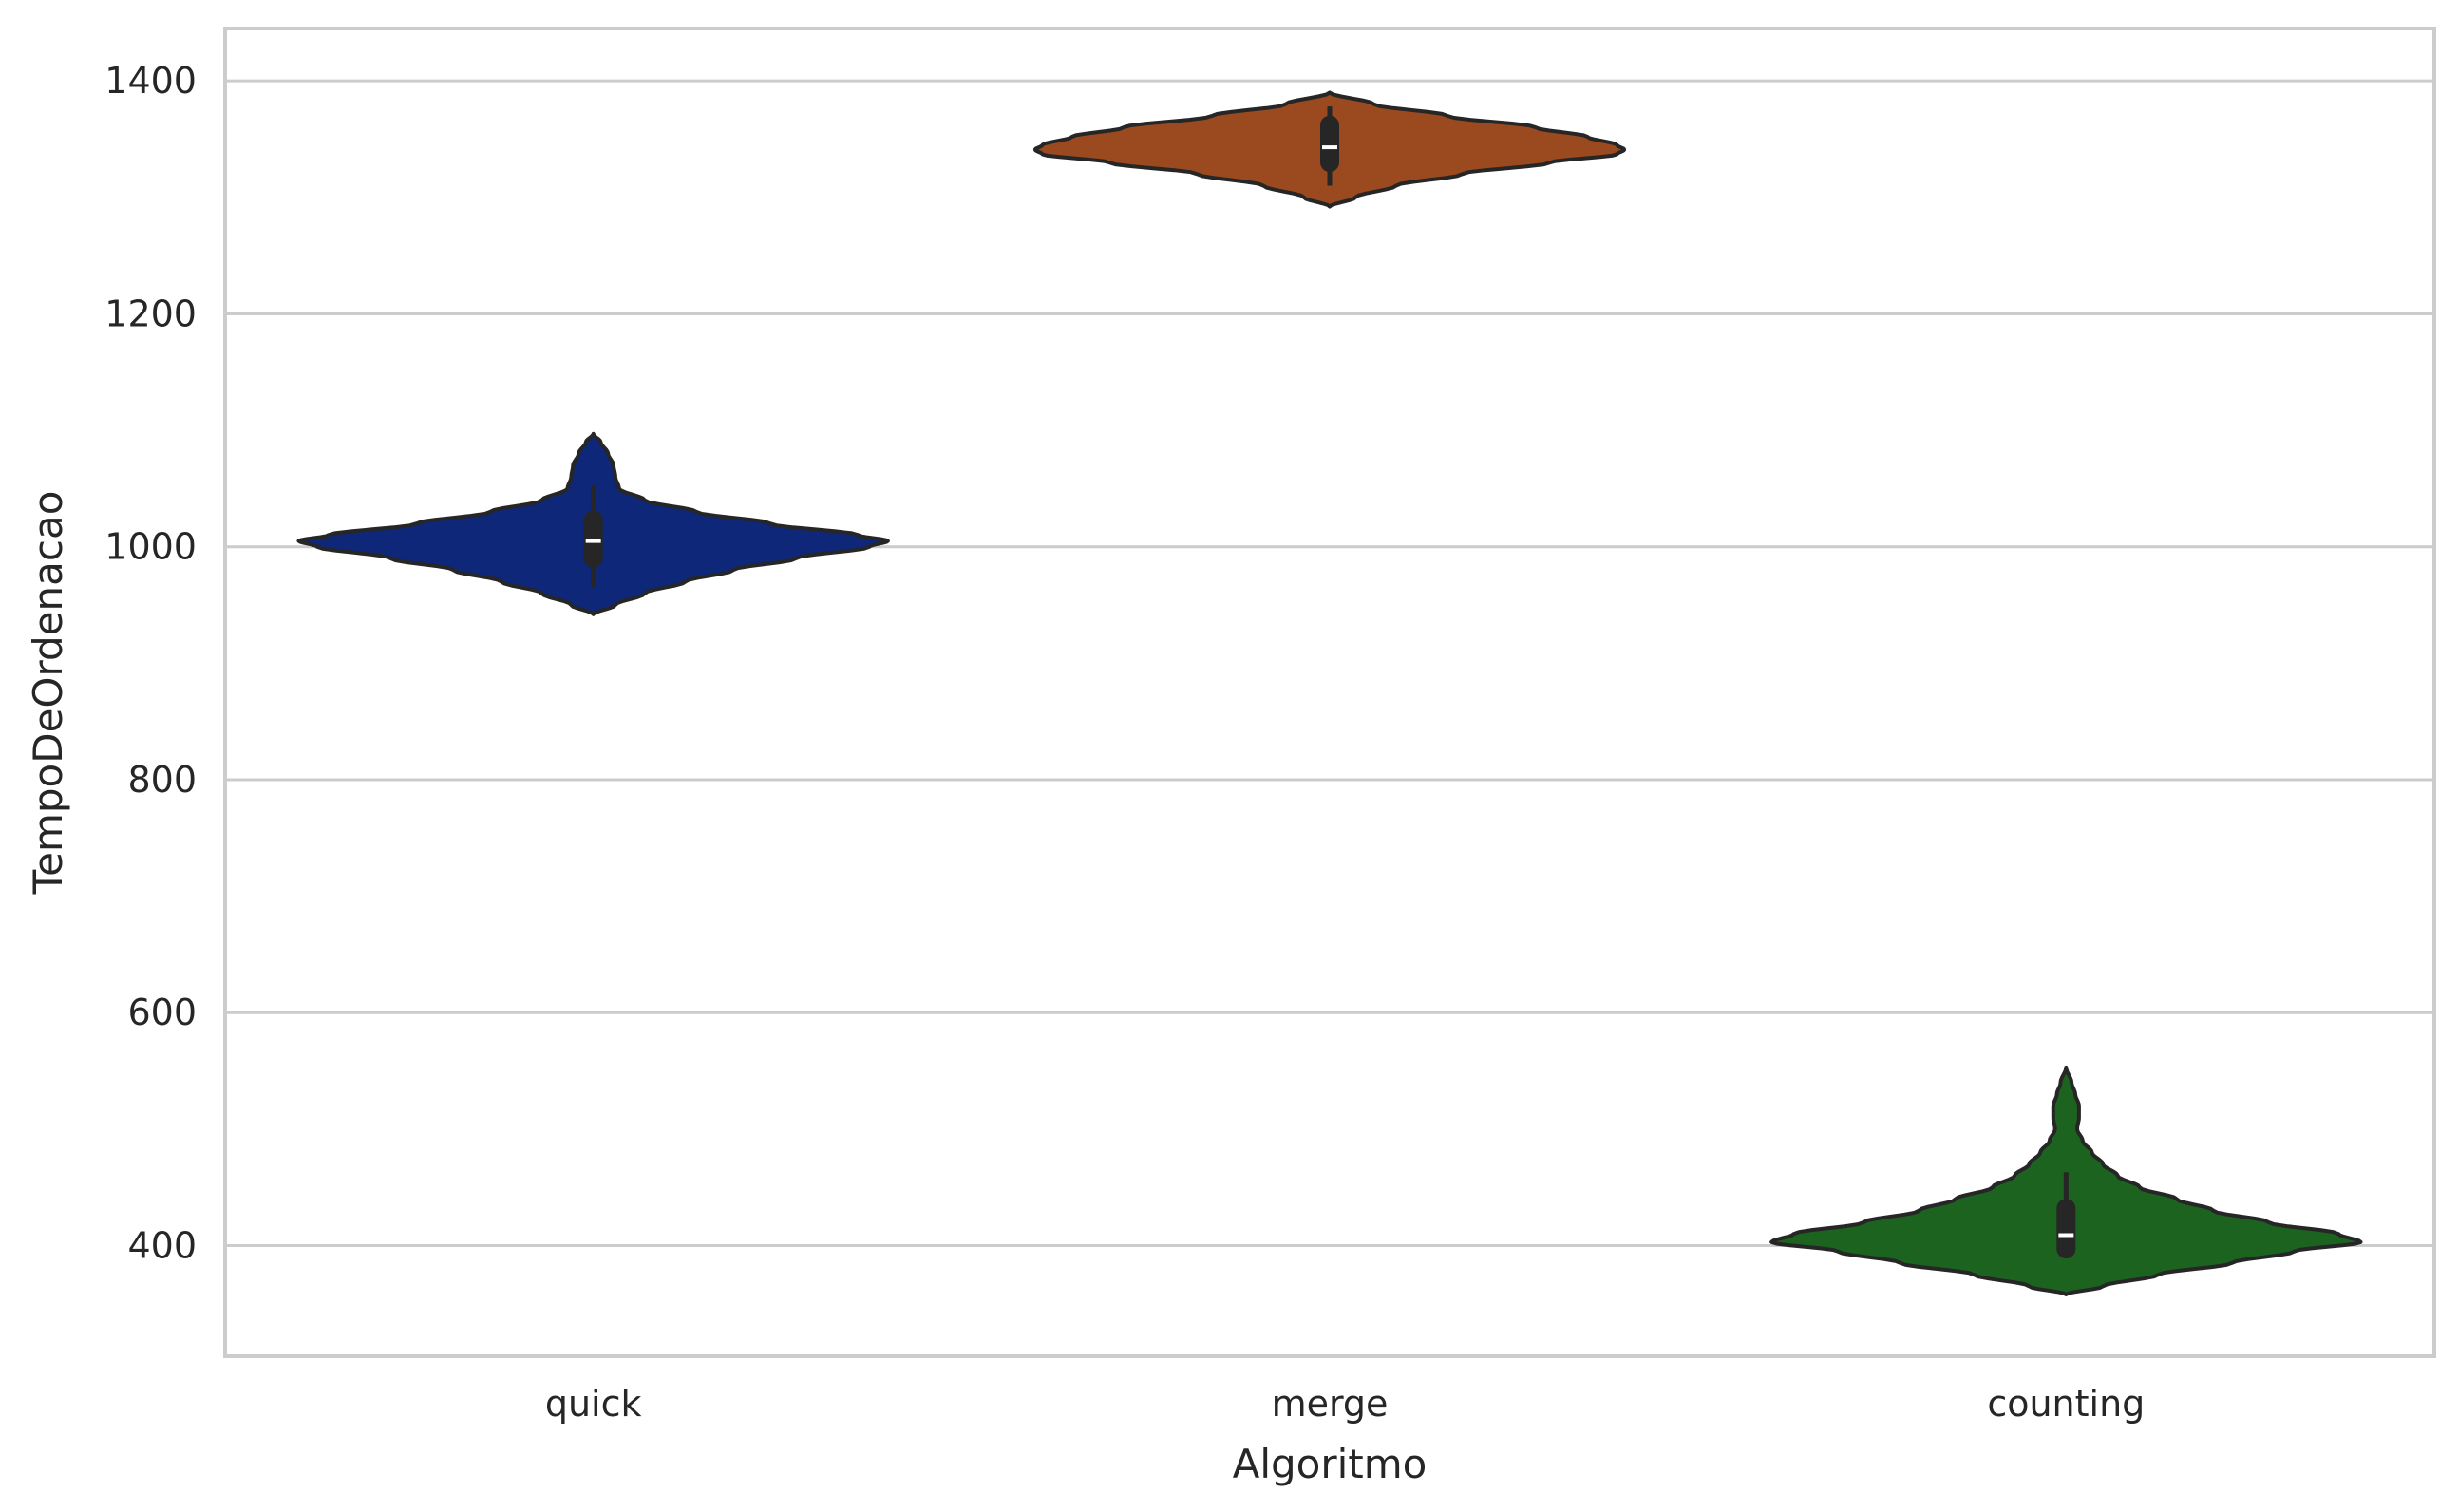 The image size is (2459, 1512). What do you see at coordinates (150, 81) in the screenshot?
I see `y-tick-label: 1400` at bounding box center [150, 81].